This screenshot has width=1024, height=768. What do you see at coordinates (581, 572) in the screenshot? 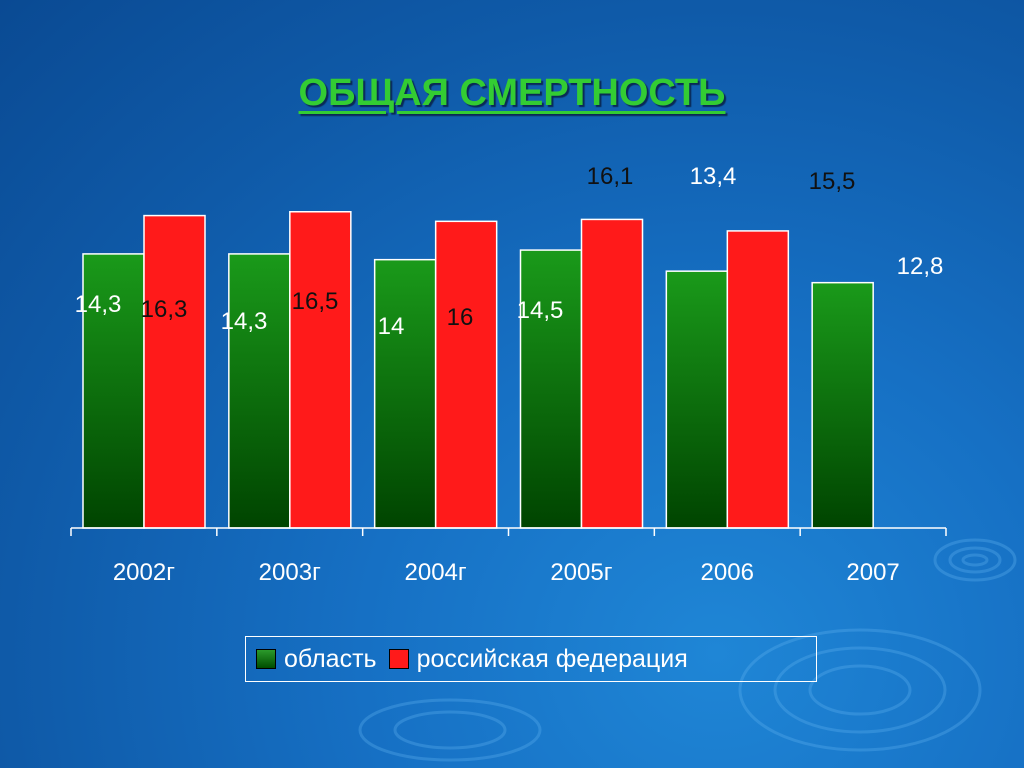
I see `x-tick-label: 2005г` at bounding box center [581, 572].